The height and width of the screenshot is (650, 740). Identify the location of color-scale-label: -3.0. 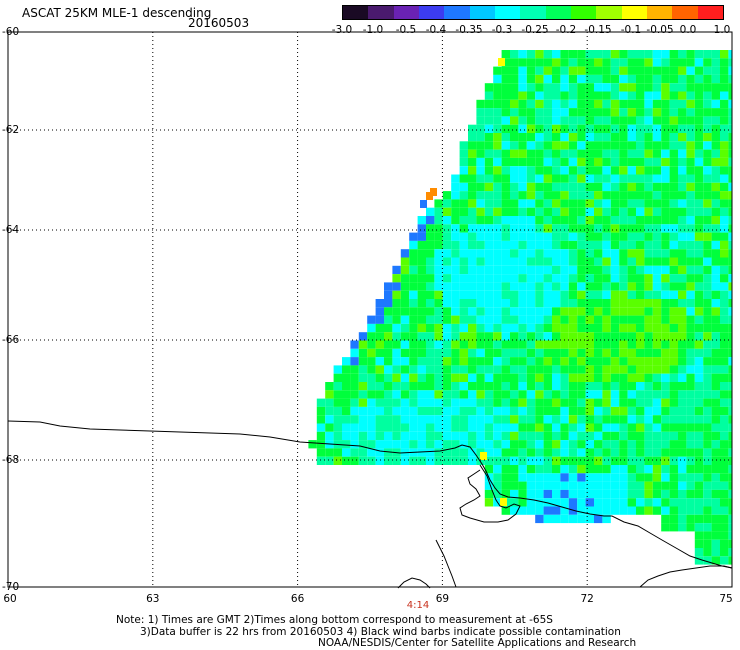
(342, 30).